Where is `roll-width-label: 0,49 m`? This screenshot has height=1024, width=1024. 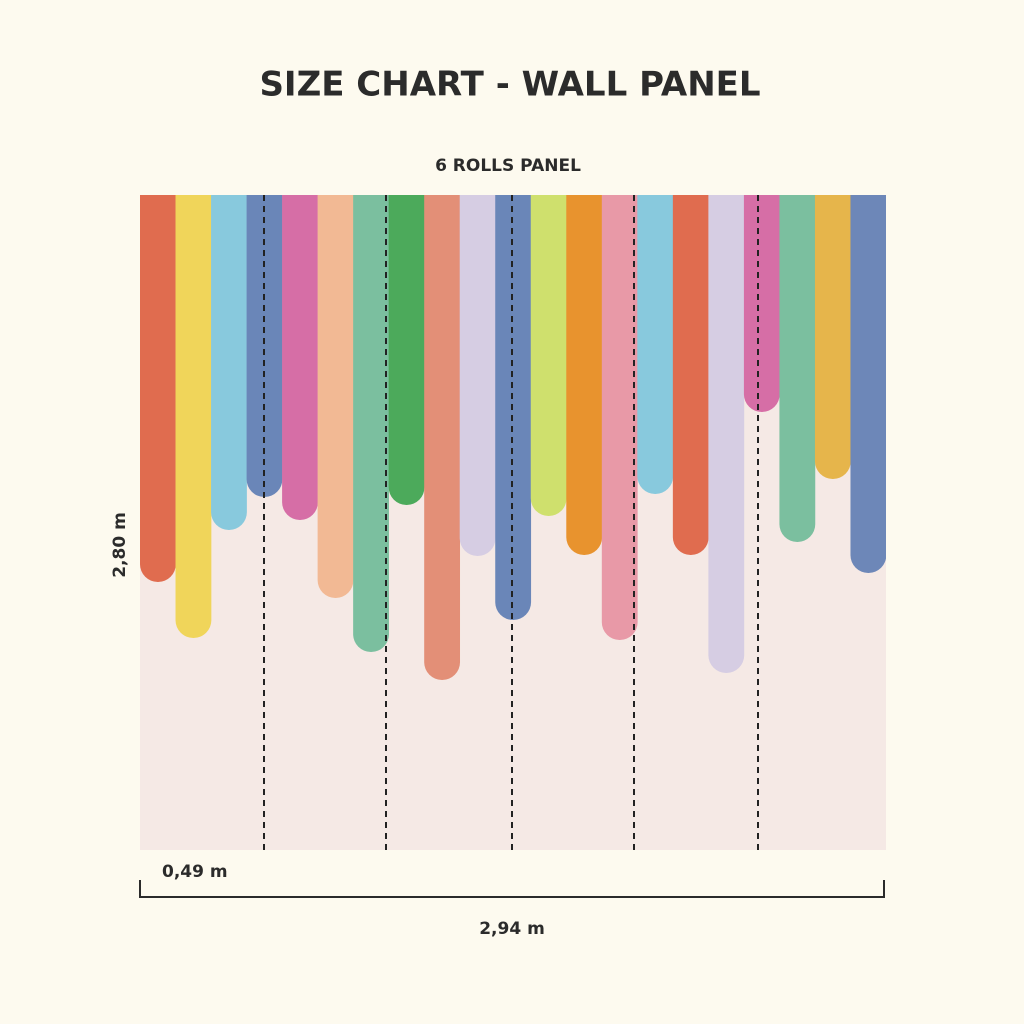 roll-width-label: 0,49 m is located at coordinates (195, 872).